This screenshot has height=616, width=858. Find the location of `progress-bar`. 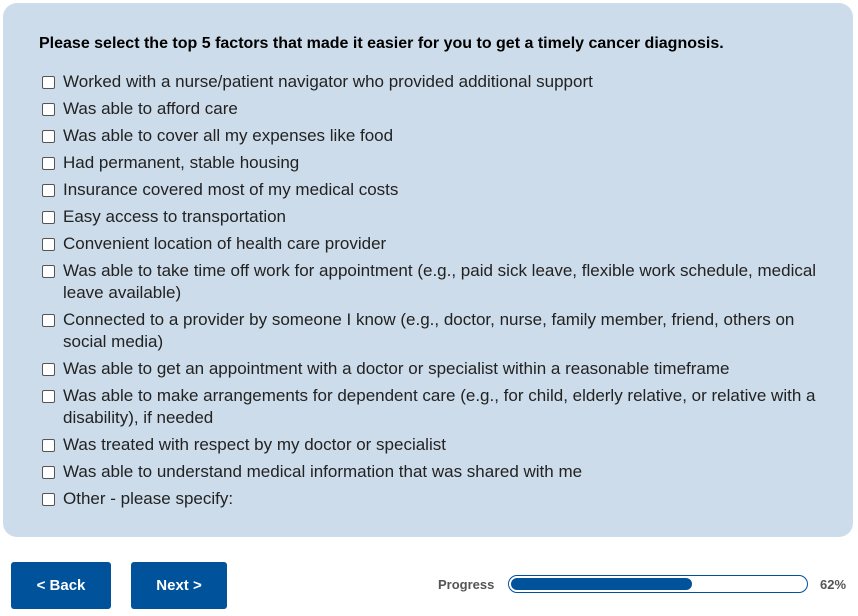

progress-bar is located at coordinates (658, 584).